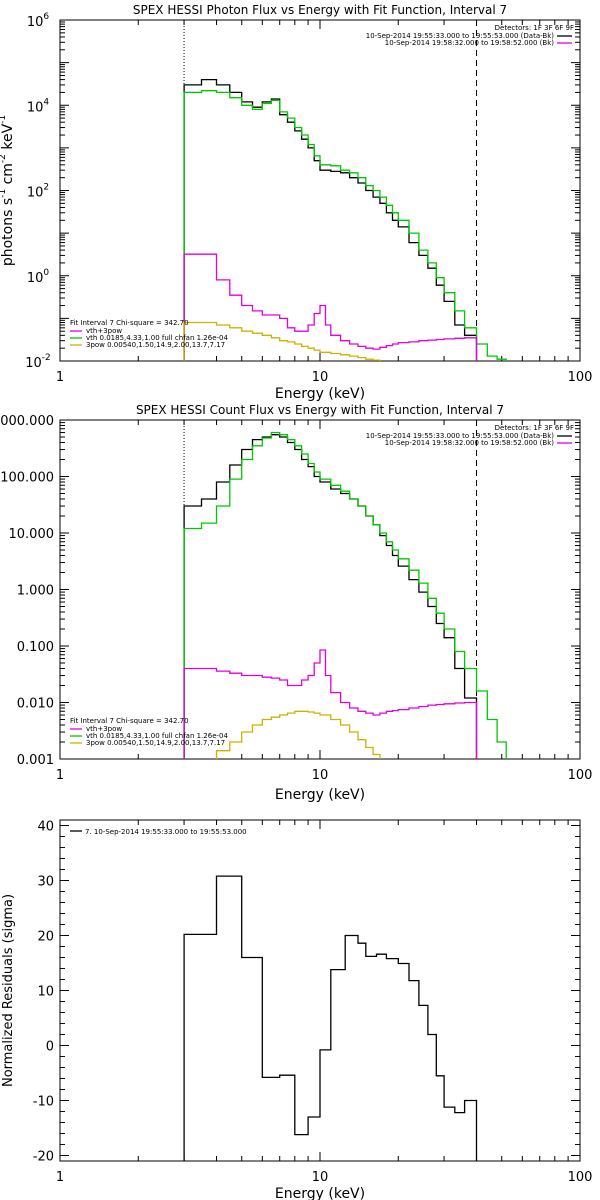 This screenshot has height=1200, width=600. I want to click on y-tick-label: 0.010, so click(35, 704).